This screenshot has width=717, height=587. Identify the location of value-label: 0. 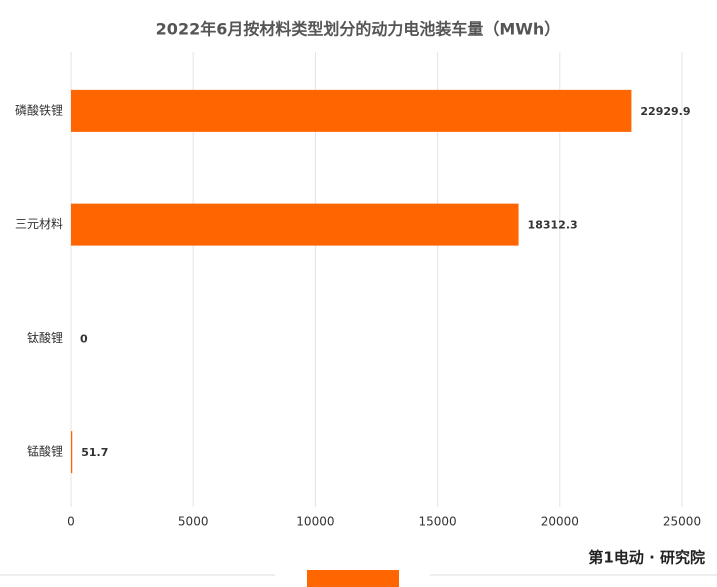
(84, 338).